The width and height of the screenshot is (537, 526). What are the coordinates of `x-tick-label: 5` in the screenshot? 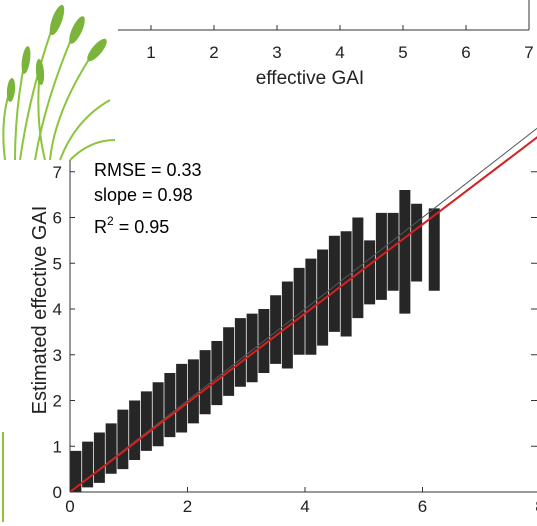 It's located at (402, 52).